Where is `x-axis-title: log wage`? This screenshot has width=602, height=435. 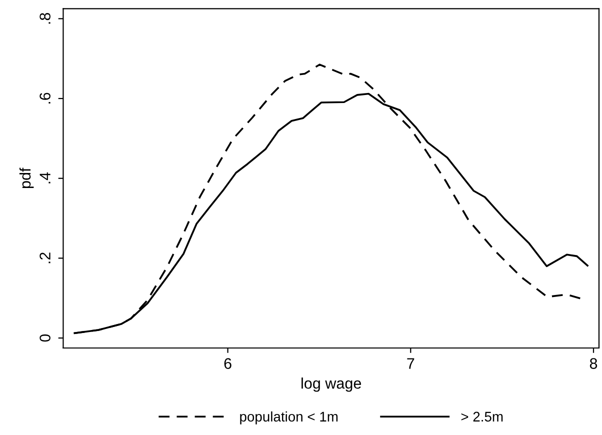 x-axis-title: log wage is located at coordinates (331, 385).